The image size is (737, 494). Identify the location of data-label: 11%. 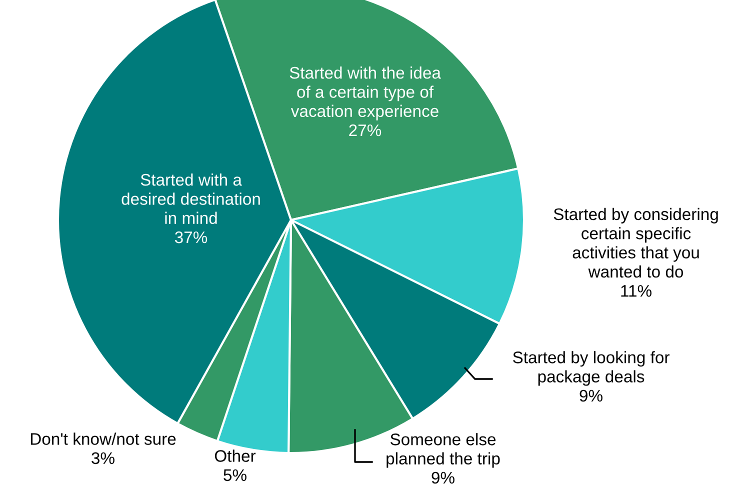
(636, 291).